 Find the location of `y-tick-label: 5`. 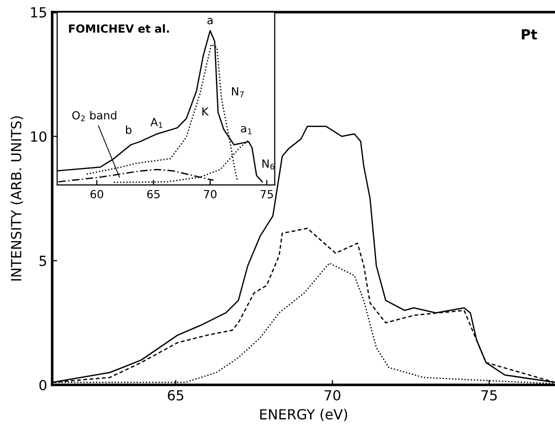

y-tick-label: 5 is located at coordinates (43, 261).